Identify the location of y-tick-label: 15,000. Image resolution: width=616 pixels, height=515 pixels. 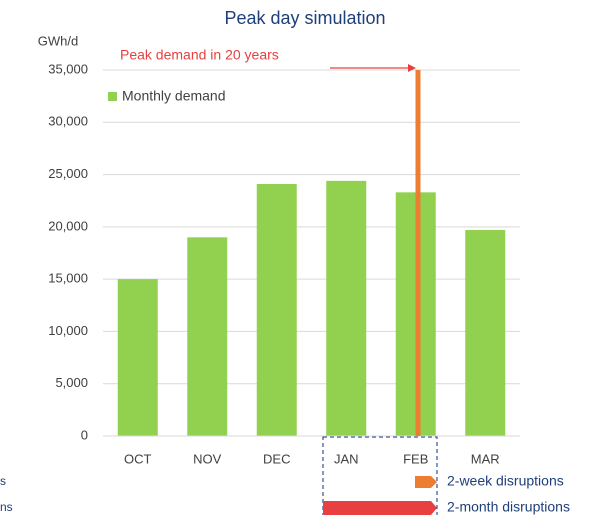
(68, 278).